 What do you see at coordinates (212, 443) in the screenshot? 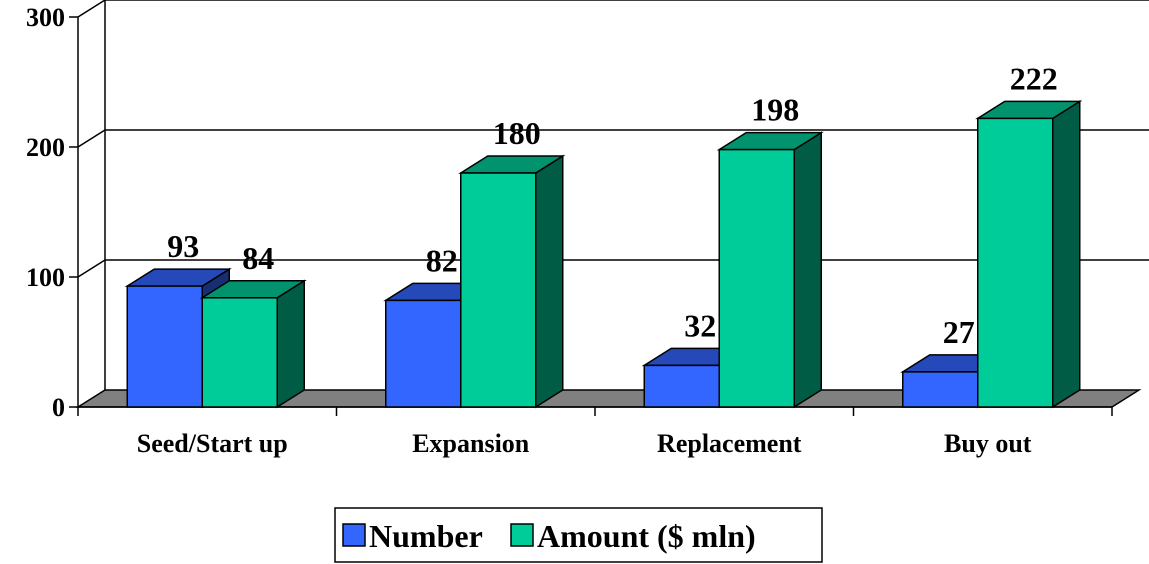
I see `x-tick-label: Seed/Start up` at bounding box center [212, 443].